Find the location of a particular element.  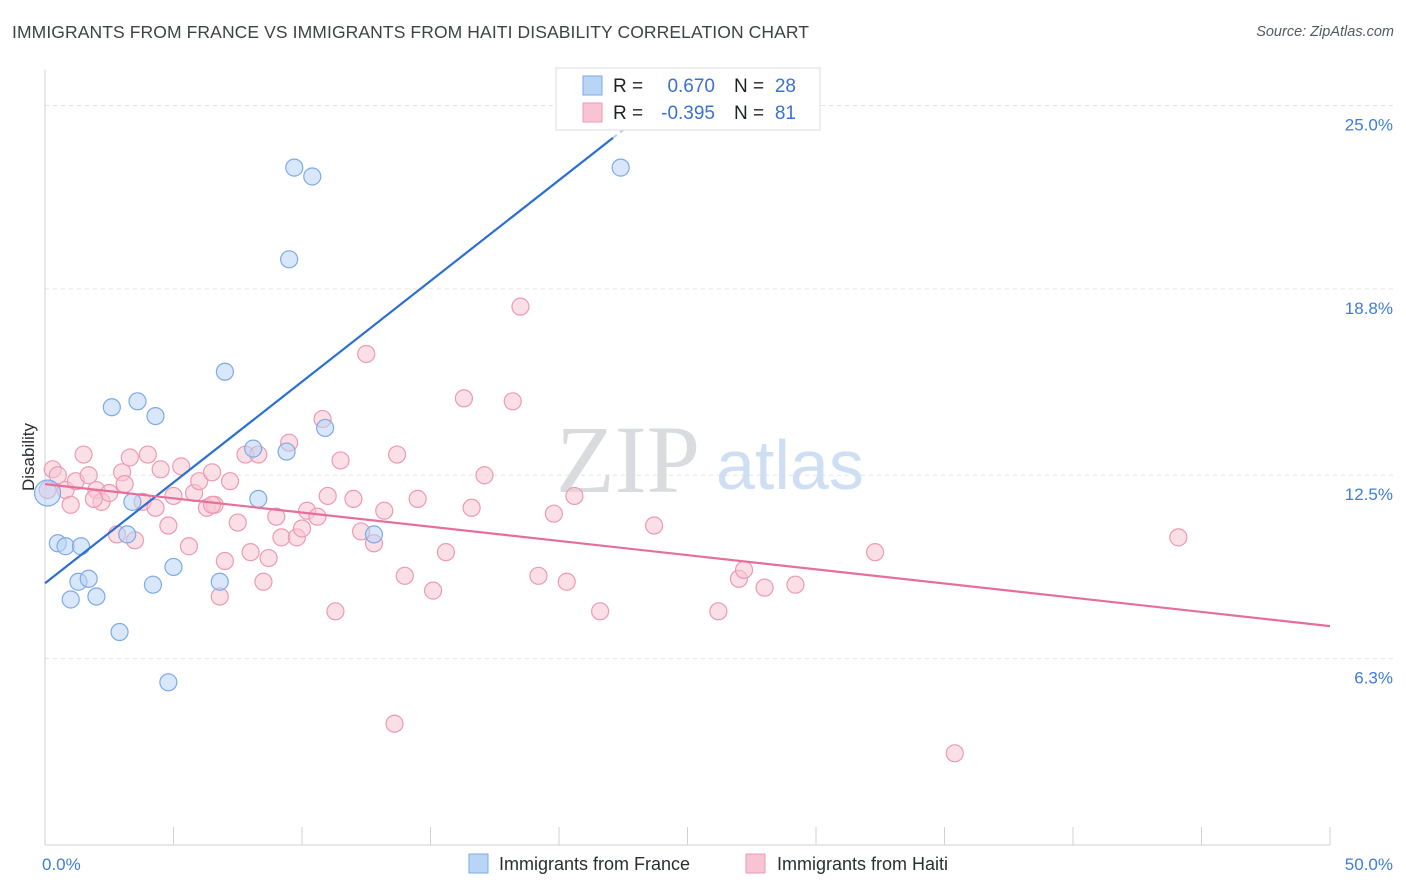

source-credit: Source: ZipAtlas.com is located at coordinates (1325, 32).